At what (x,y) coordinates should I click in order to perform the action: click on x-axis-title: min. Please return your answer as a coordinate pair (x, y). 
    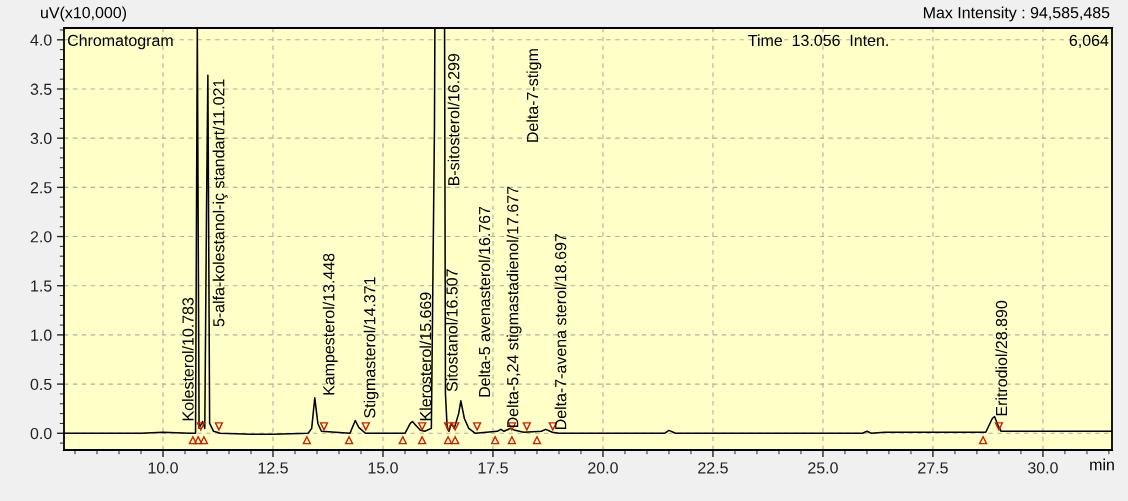
    Looking at the image, I should click on (1102, 464).